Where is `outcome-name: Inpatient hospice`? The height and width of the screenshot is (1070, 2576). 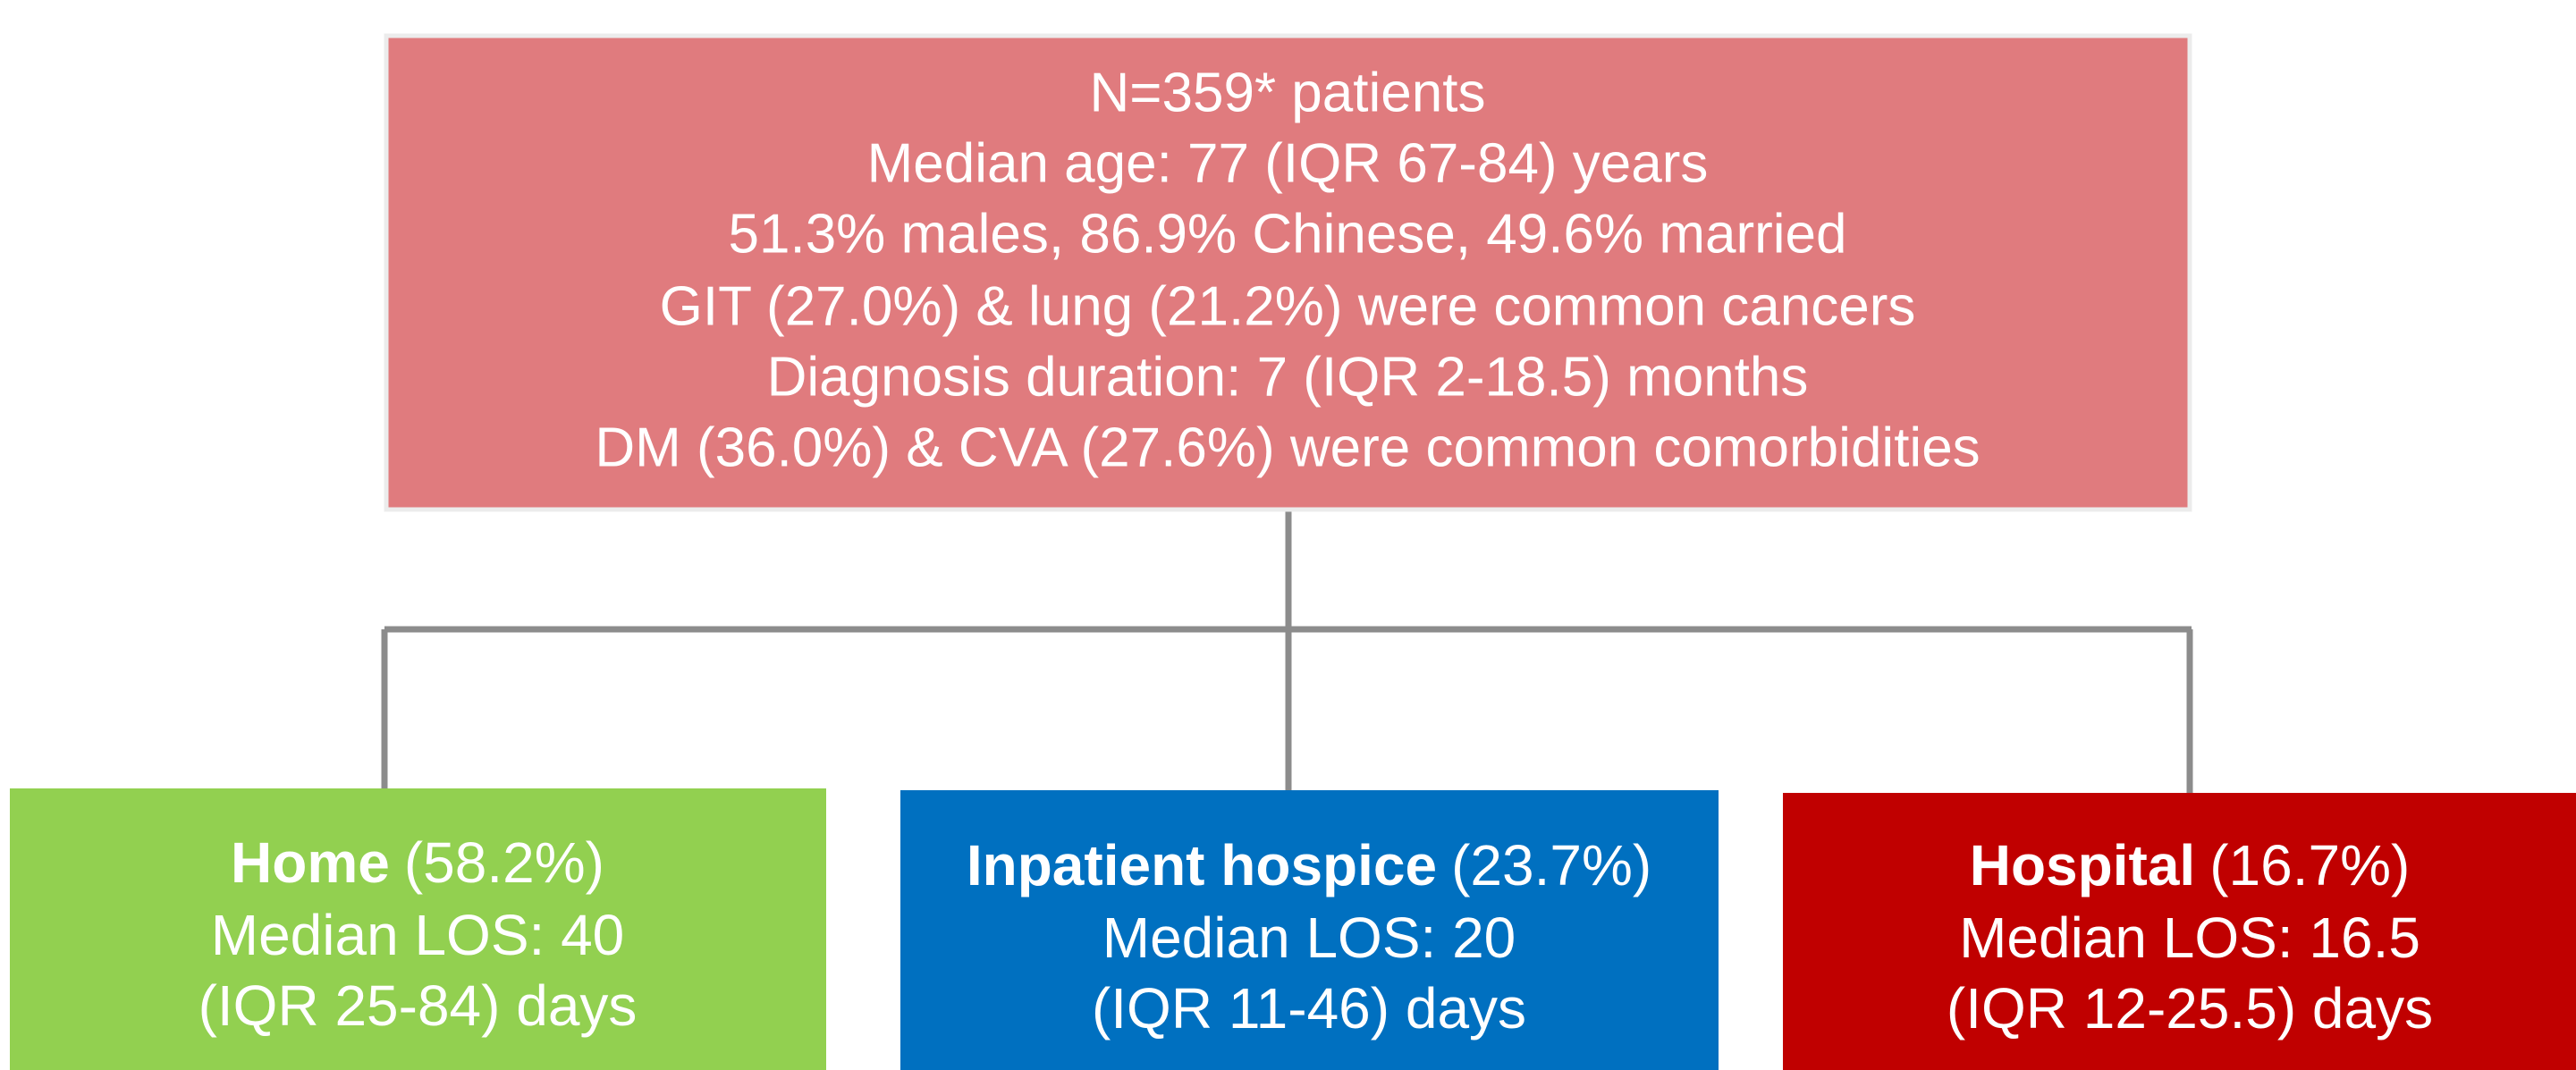
outcome-name: Inpatient hospice is located at coordinates (1202, 865).